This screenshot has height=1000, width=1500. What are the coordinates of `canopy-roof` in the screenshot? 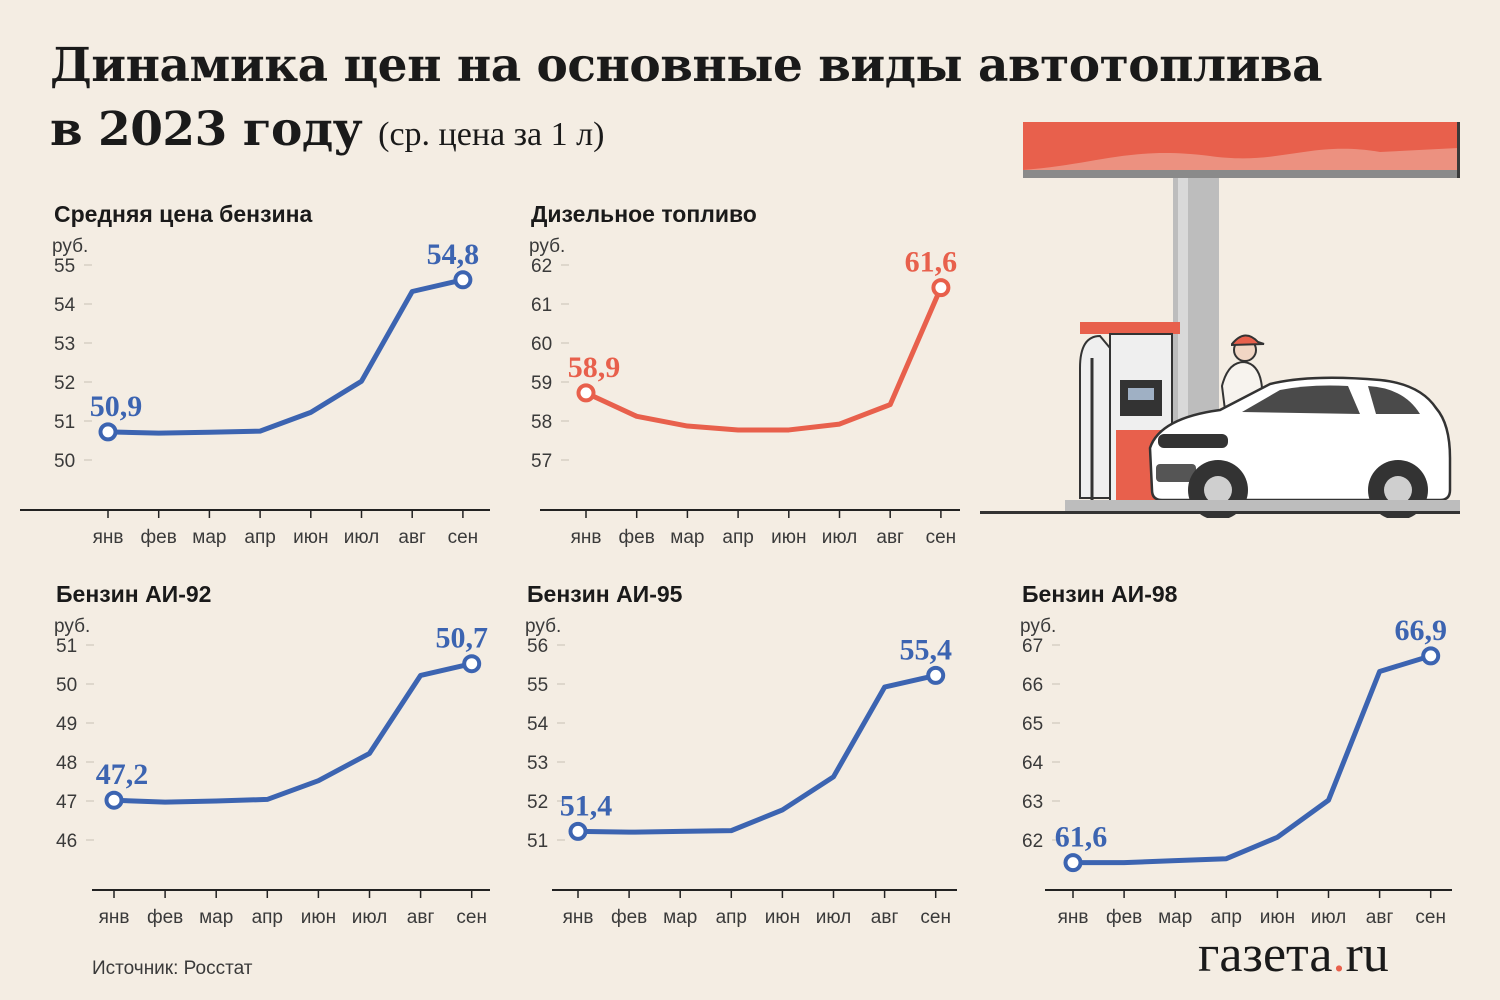 It's located at (1240, 150).